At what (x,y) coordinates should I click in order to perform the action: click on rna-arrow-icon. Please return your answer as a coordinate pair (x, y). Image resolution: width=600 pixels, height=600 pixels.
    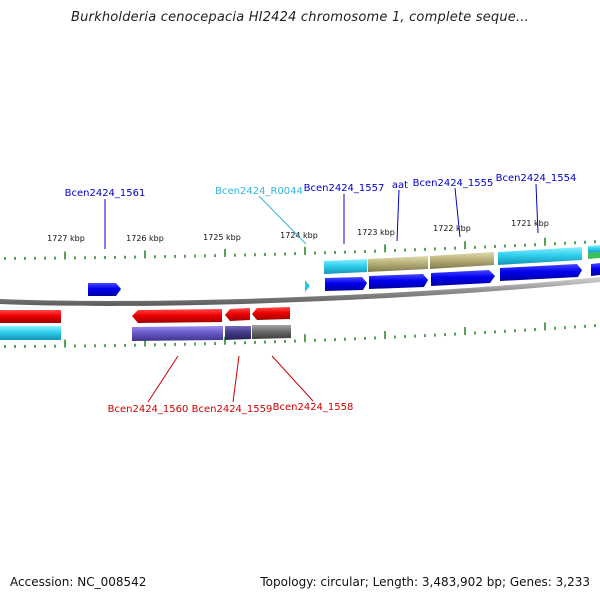
    Looking at the image, I should click on (307, 286).